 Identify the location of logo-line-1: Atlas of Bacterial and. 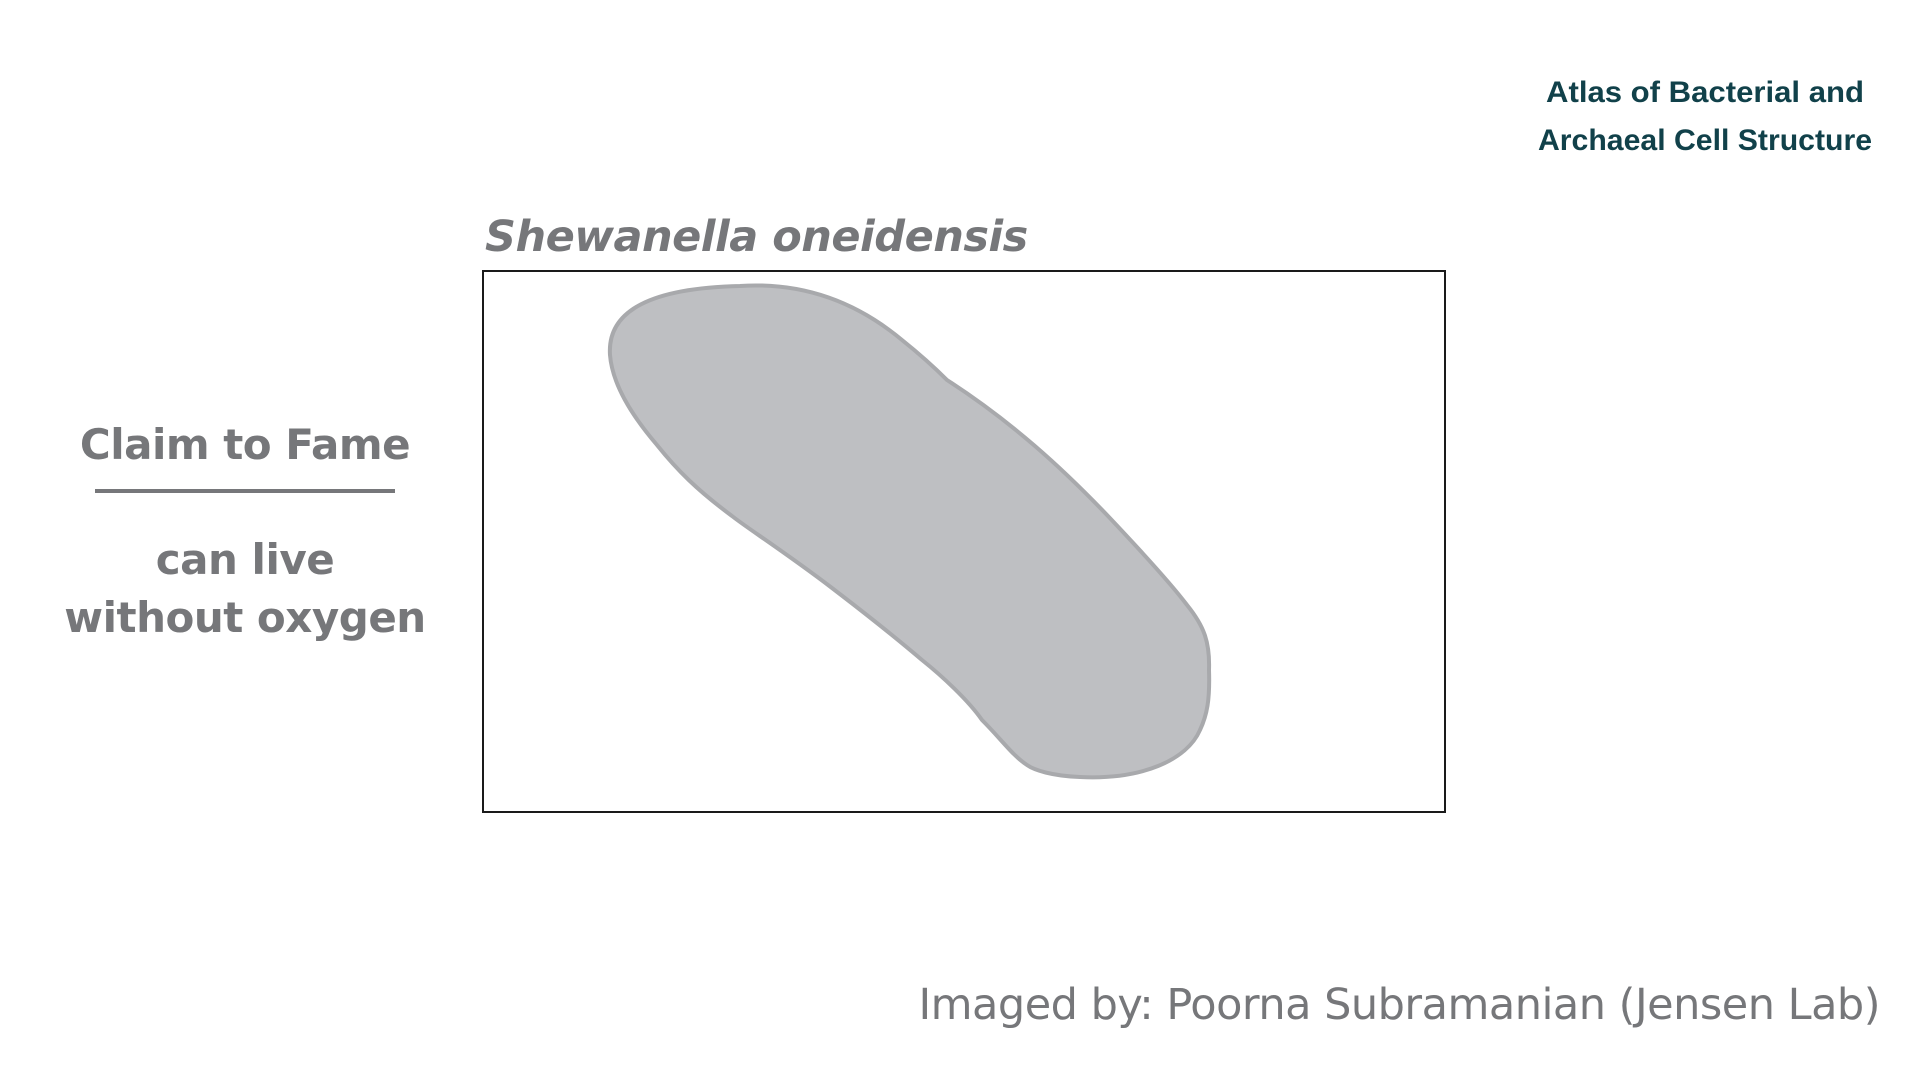
(1705, 92).